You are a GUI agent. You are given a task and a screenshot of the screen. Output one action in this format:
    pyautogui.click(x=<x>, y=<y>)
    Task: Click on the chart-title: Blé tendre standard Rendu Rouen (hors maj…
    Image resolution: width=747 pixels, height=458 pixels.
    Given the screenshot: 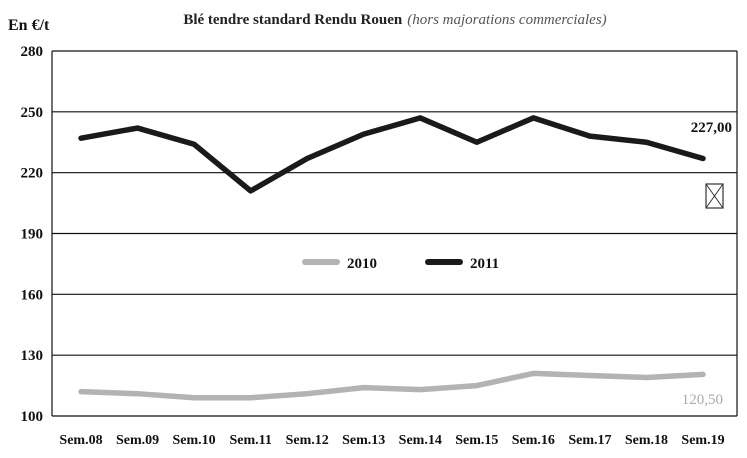 What is the action you would take?
    pyautogui.click(x=394, y=20)
    